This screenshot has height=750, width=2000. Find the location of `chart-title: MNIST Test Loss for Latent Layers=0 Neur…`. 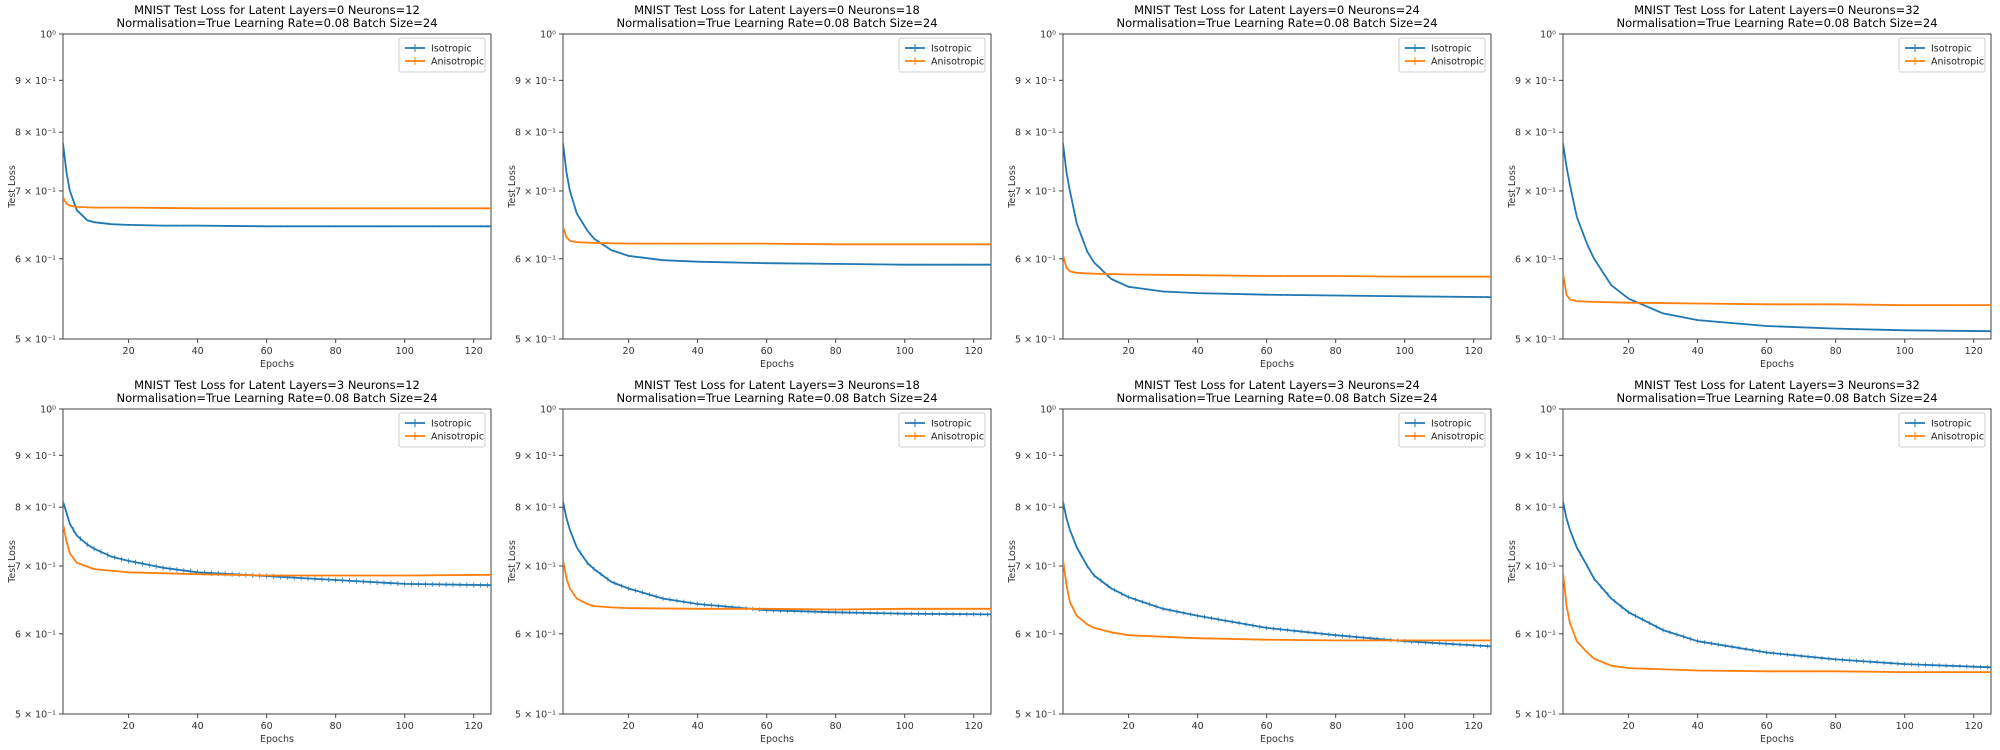

chart-title: MNIST Test Loss for Latent Layers=0 Neur… is located at coordinates (1277, 10).